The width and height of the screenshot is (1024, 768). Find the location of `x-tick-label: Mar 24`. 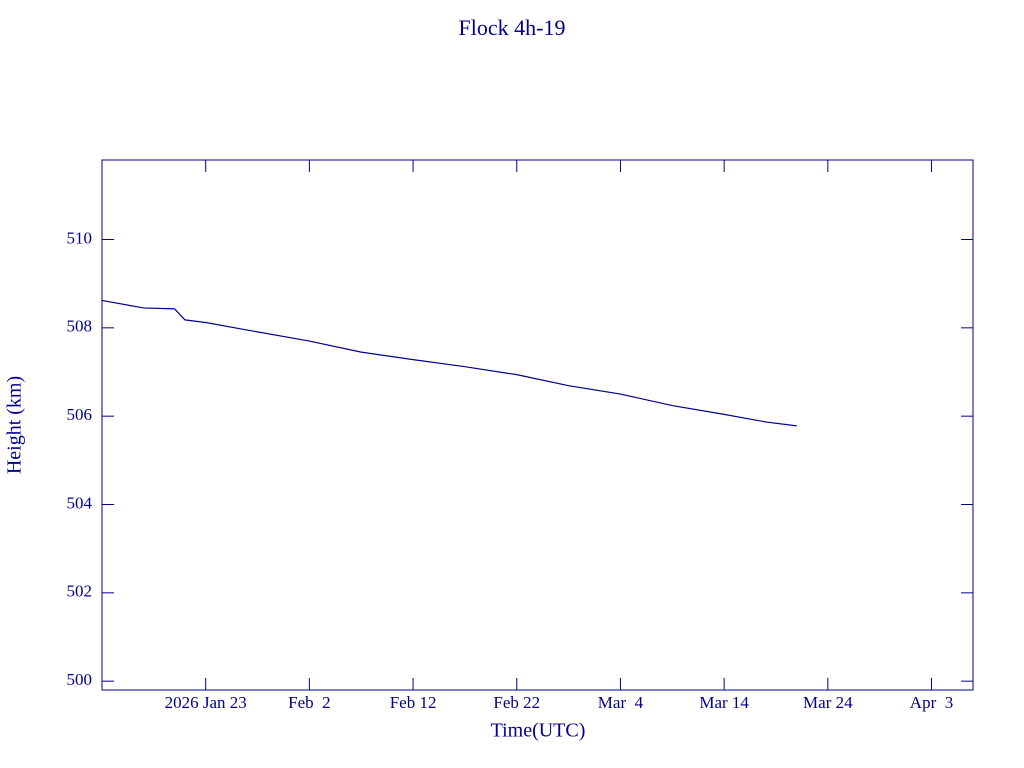

x-tick-label: Mar 24 is located at coordinates (828, 702).